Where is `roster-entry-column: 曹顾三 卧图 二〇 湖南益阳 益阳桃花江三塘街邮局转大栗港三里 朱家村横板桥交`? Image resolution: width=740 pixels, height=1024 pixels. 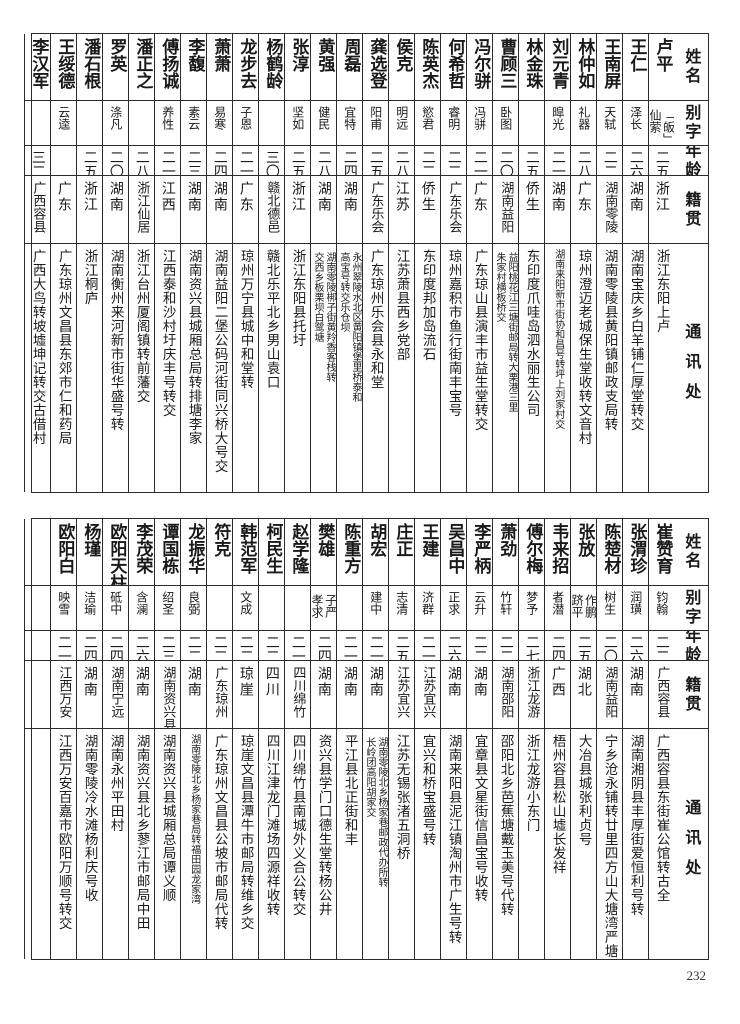
roster-entry-column: 曹顾三 卧图 二〇 湖南益阳 益阳桃花江三塘街邮局转大栗港三里 朱家村横板桥交 is located at coordinates (505, 263).